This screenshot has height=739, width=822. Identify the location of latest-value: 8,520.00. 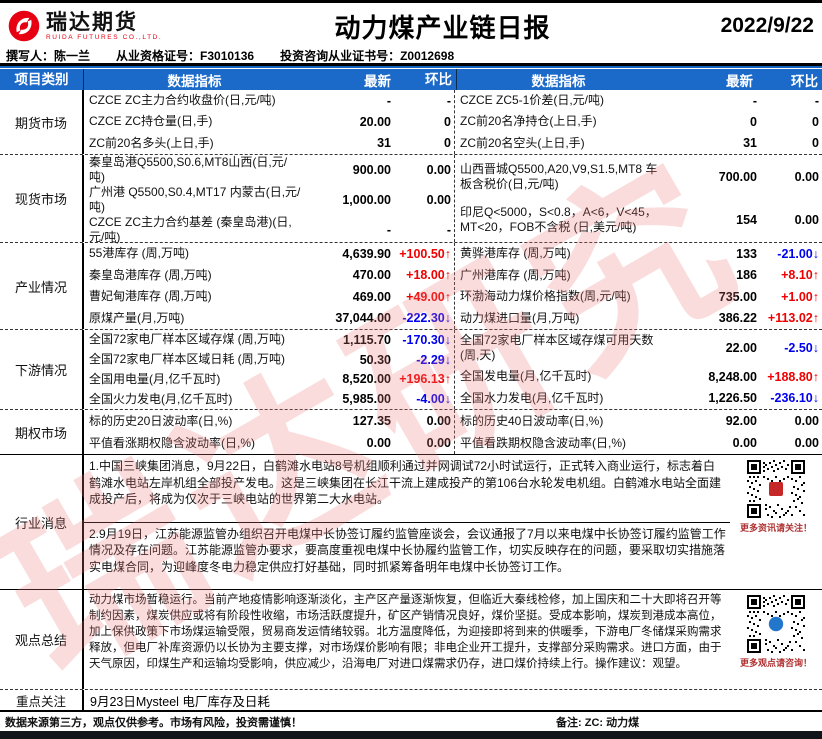
(366, 379).